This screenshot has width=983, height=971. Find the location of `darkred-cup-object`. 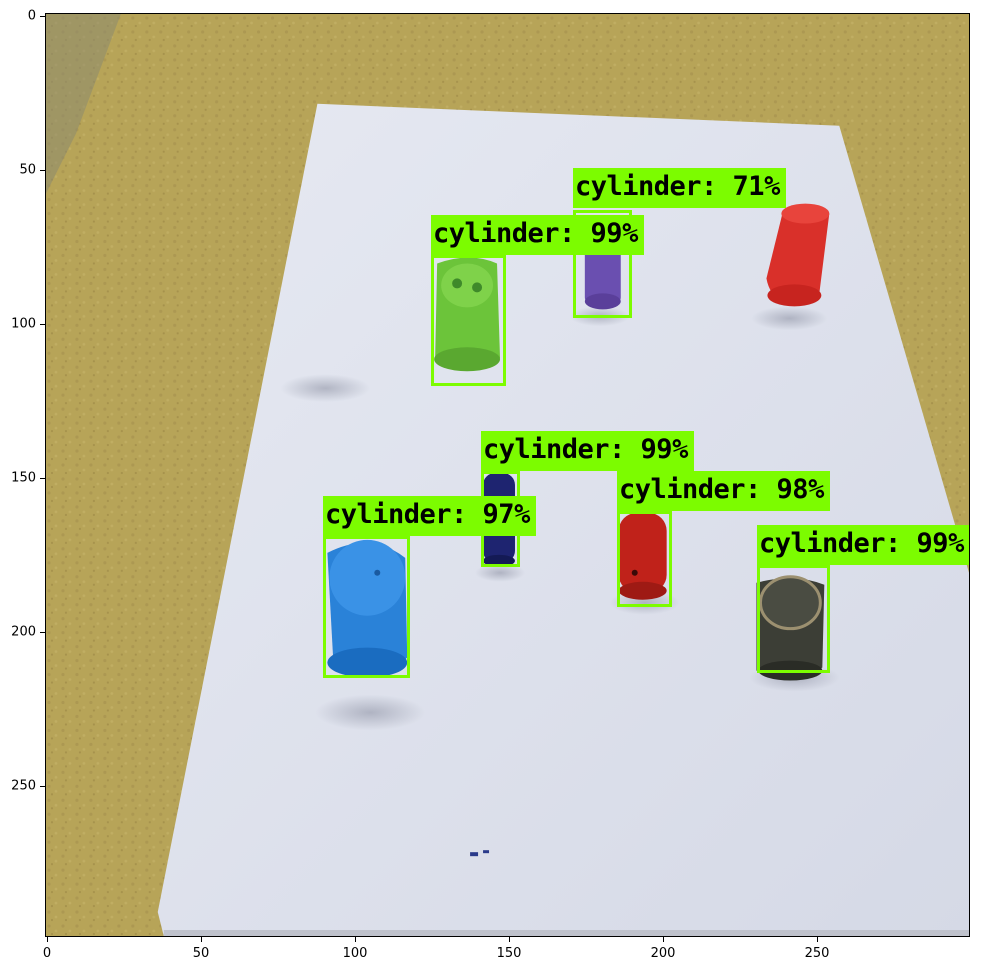

darkred-cup-object is located at coordinates (642, 556).